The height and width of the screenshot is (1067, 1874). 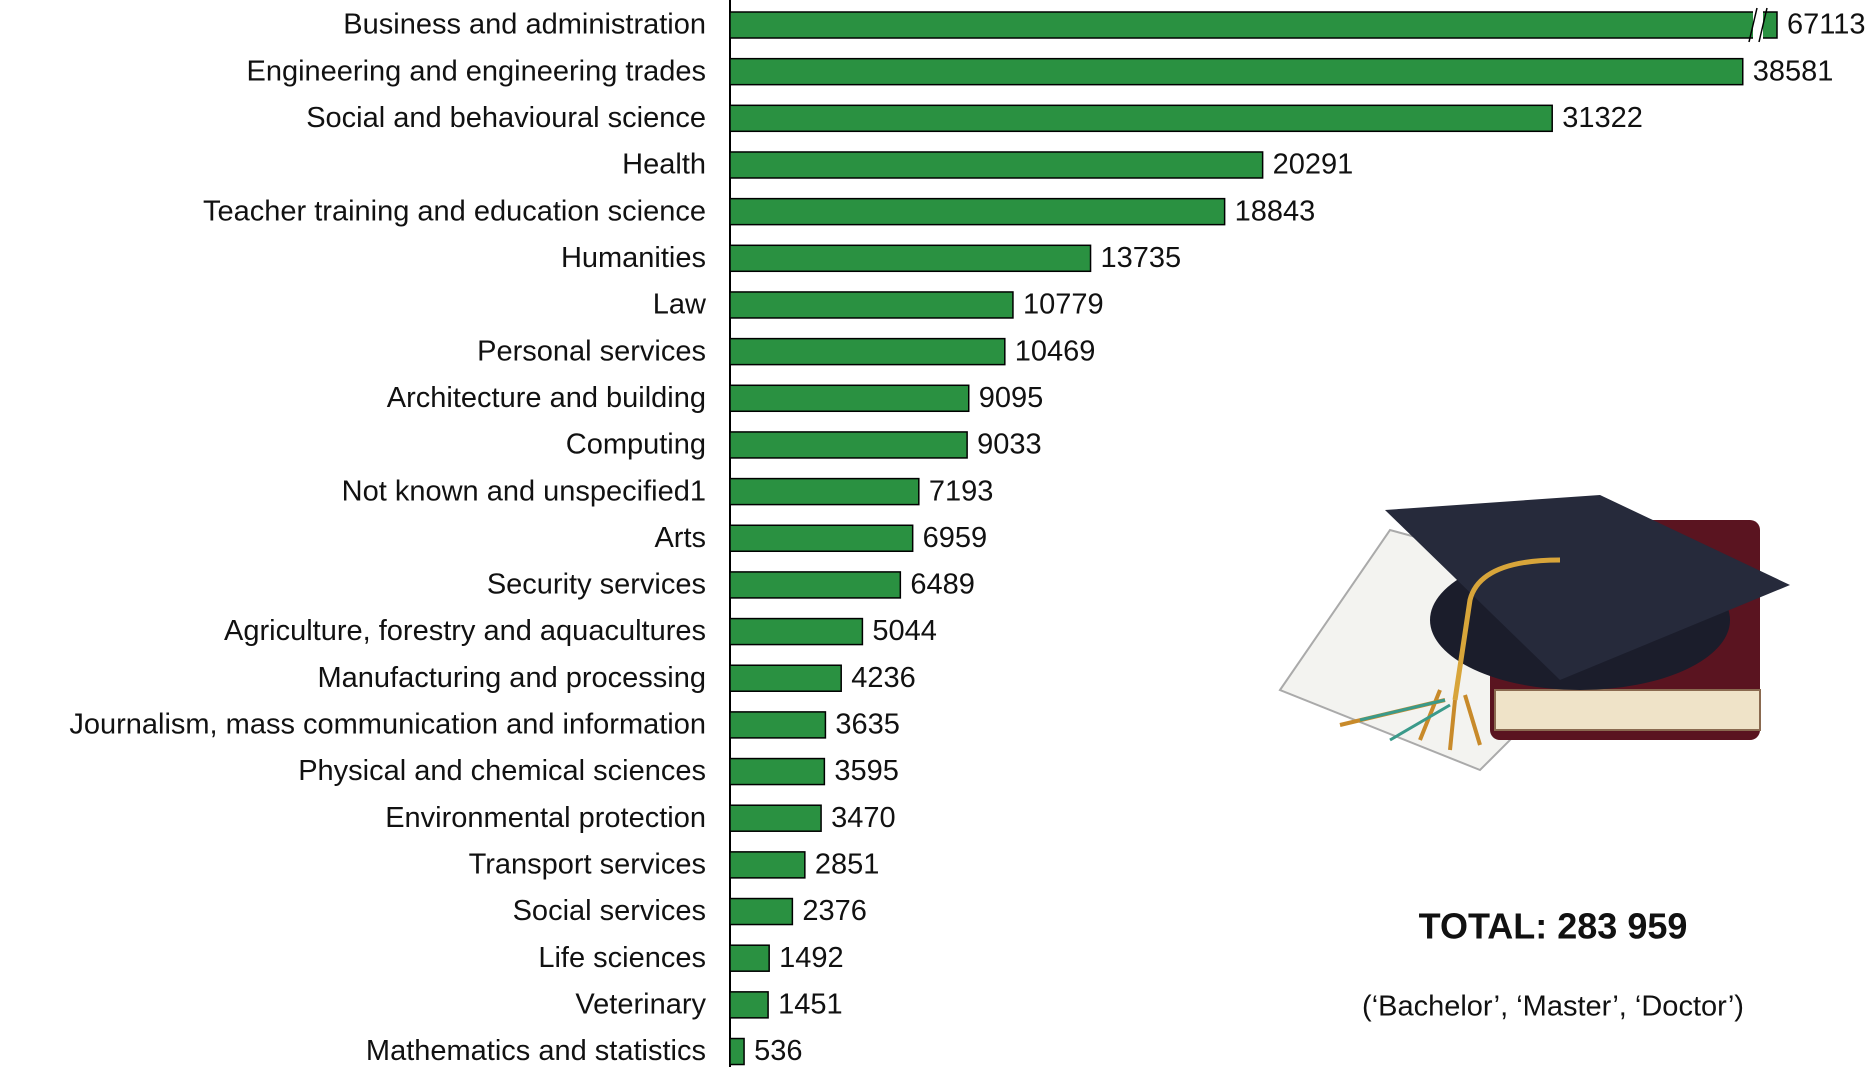 What do you see at coordinates (1055, 351) in the screenshot?
I see `value-label: 10469` at bounding box center [1055, 351].